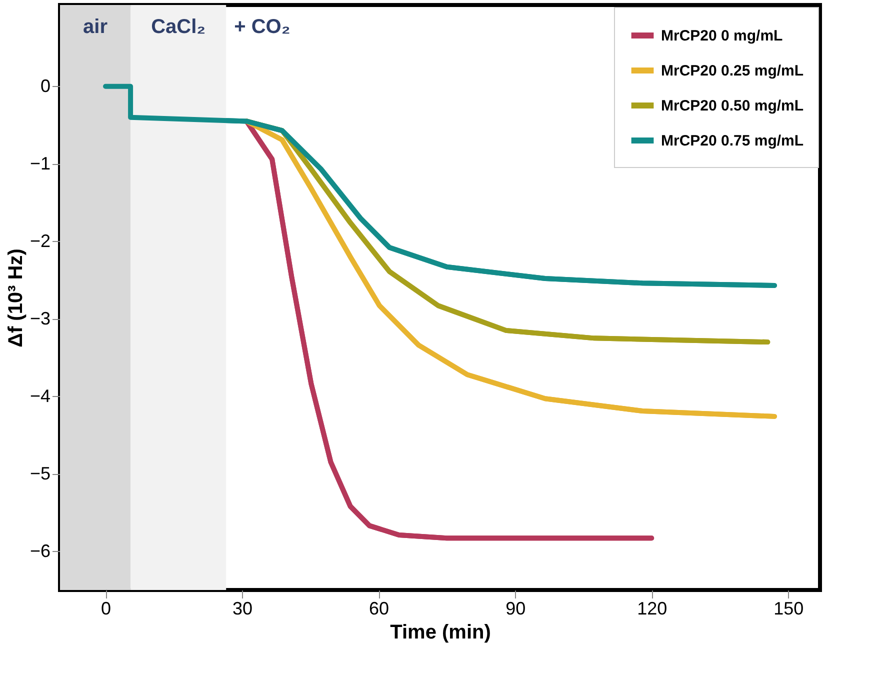 The height and width of the screenshot is (682, 882). I want to click on y-tick-label: −3, so click(40, 318).